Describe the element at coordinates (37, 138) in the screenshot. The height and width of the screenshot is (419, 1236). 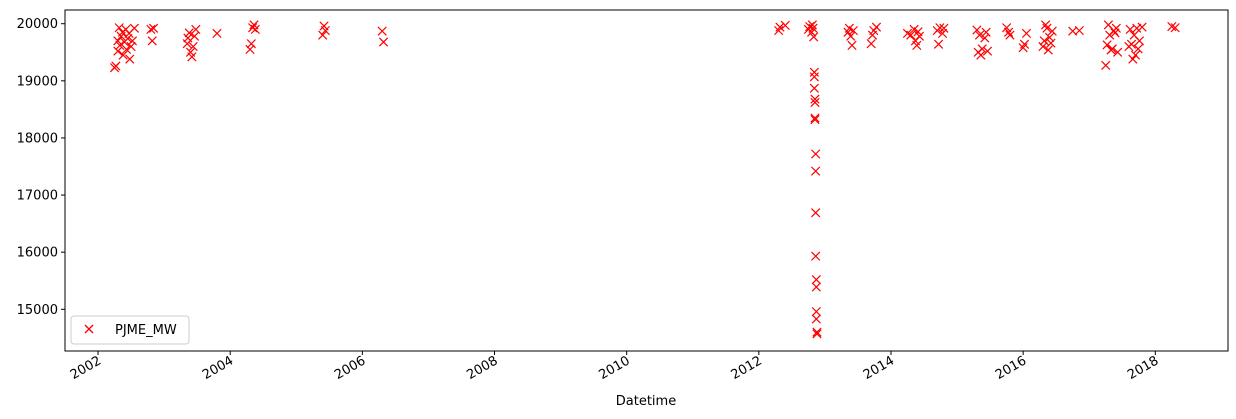
I see `y-tick-label: 18000` at that location.